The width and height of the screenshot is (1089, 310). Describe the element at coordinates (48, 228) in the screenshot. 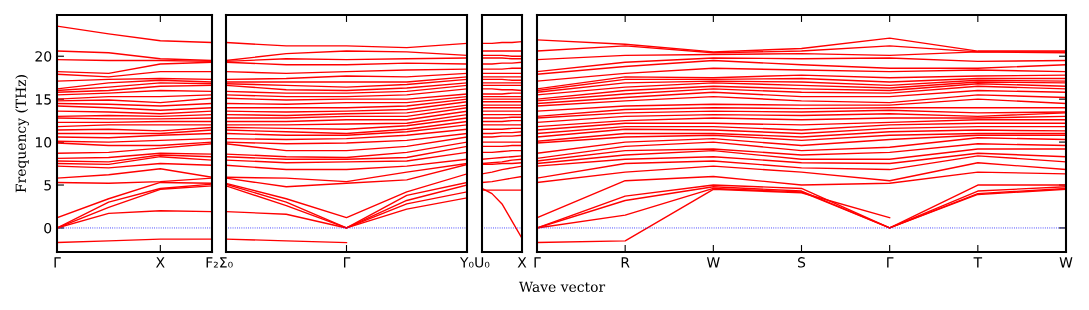

I see `y-tick-label: 0` at that location.